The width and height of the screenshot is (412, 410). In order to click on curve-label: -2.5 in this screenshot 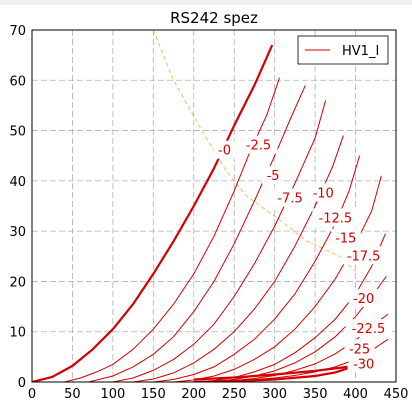, I will do `click(258, 146)`.